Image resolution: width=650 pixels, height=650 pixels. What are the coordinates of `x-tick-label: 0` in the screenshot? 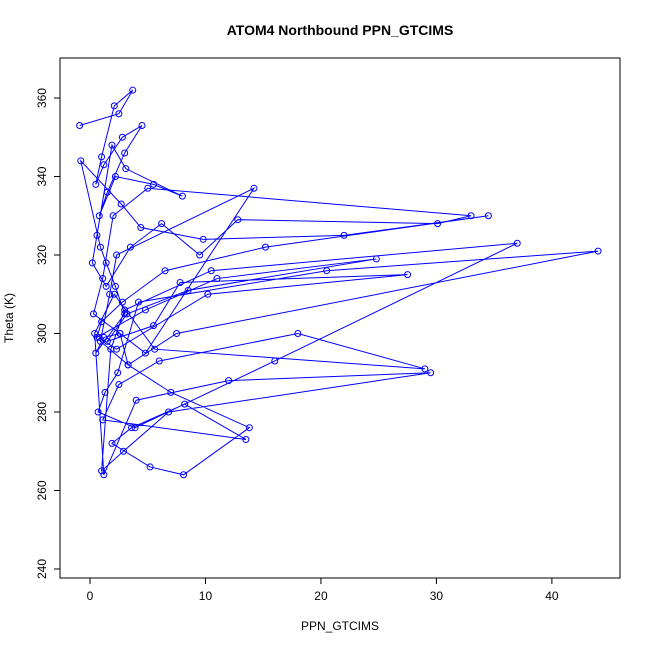 It's located at (90, 596).